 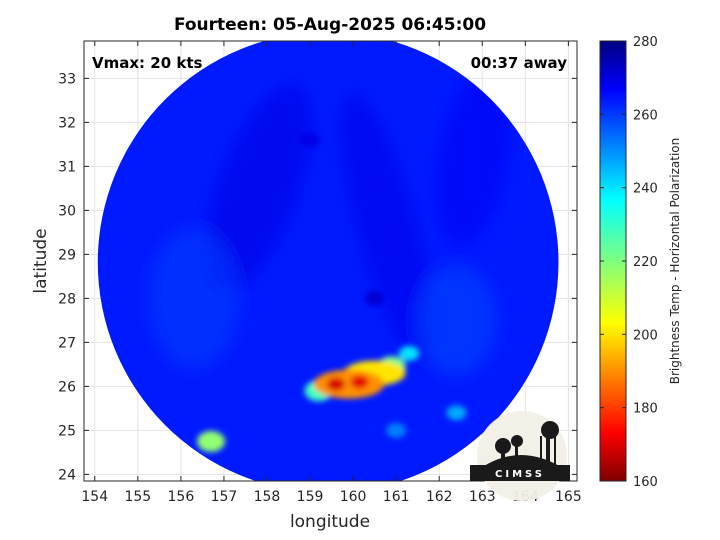 I want to click on y-tick-label: 30, so click(x=67, y=211).